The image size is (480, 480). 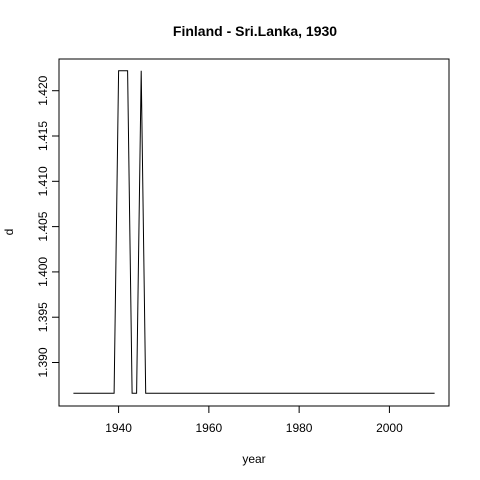 I want to click on y-tick-label: 1.420, so click(x=43, y=90).